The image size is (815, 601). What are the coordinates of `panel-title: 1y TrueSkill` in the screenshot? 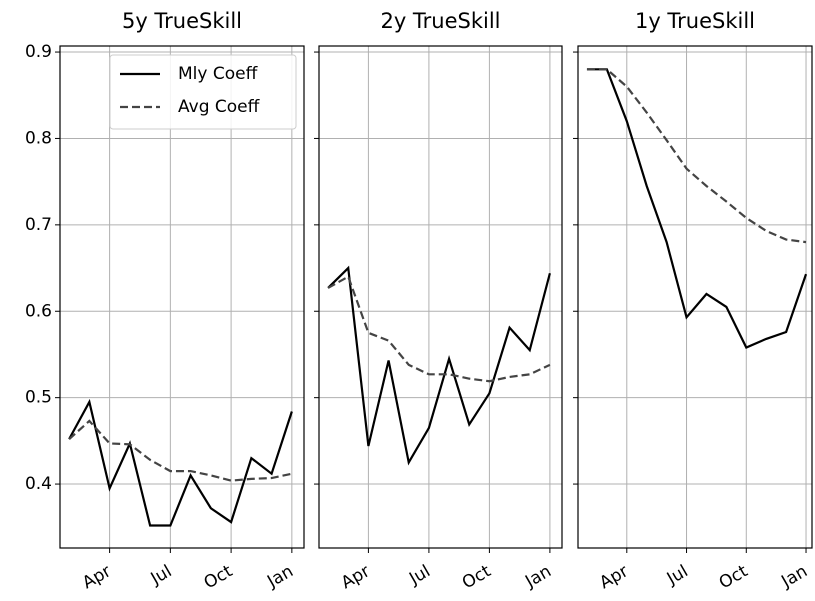 It's located at (695, 21).